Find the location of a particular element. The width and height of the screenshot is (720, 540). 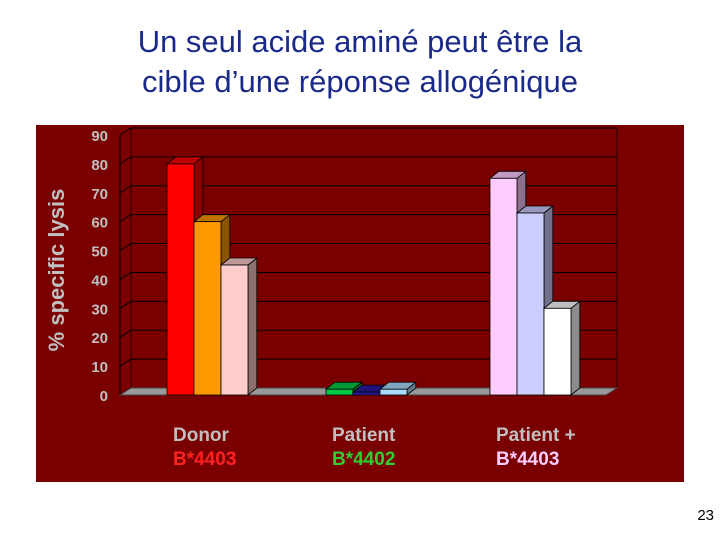

title-line-1: Un seul acide aminé peut être la is located at coordinates (360, 41).